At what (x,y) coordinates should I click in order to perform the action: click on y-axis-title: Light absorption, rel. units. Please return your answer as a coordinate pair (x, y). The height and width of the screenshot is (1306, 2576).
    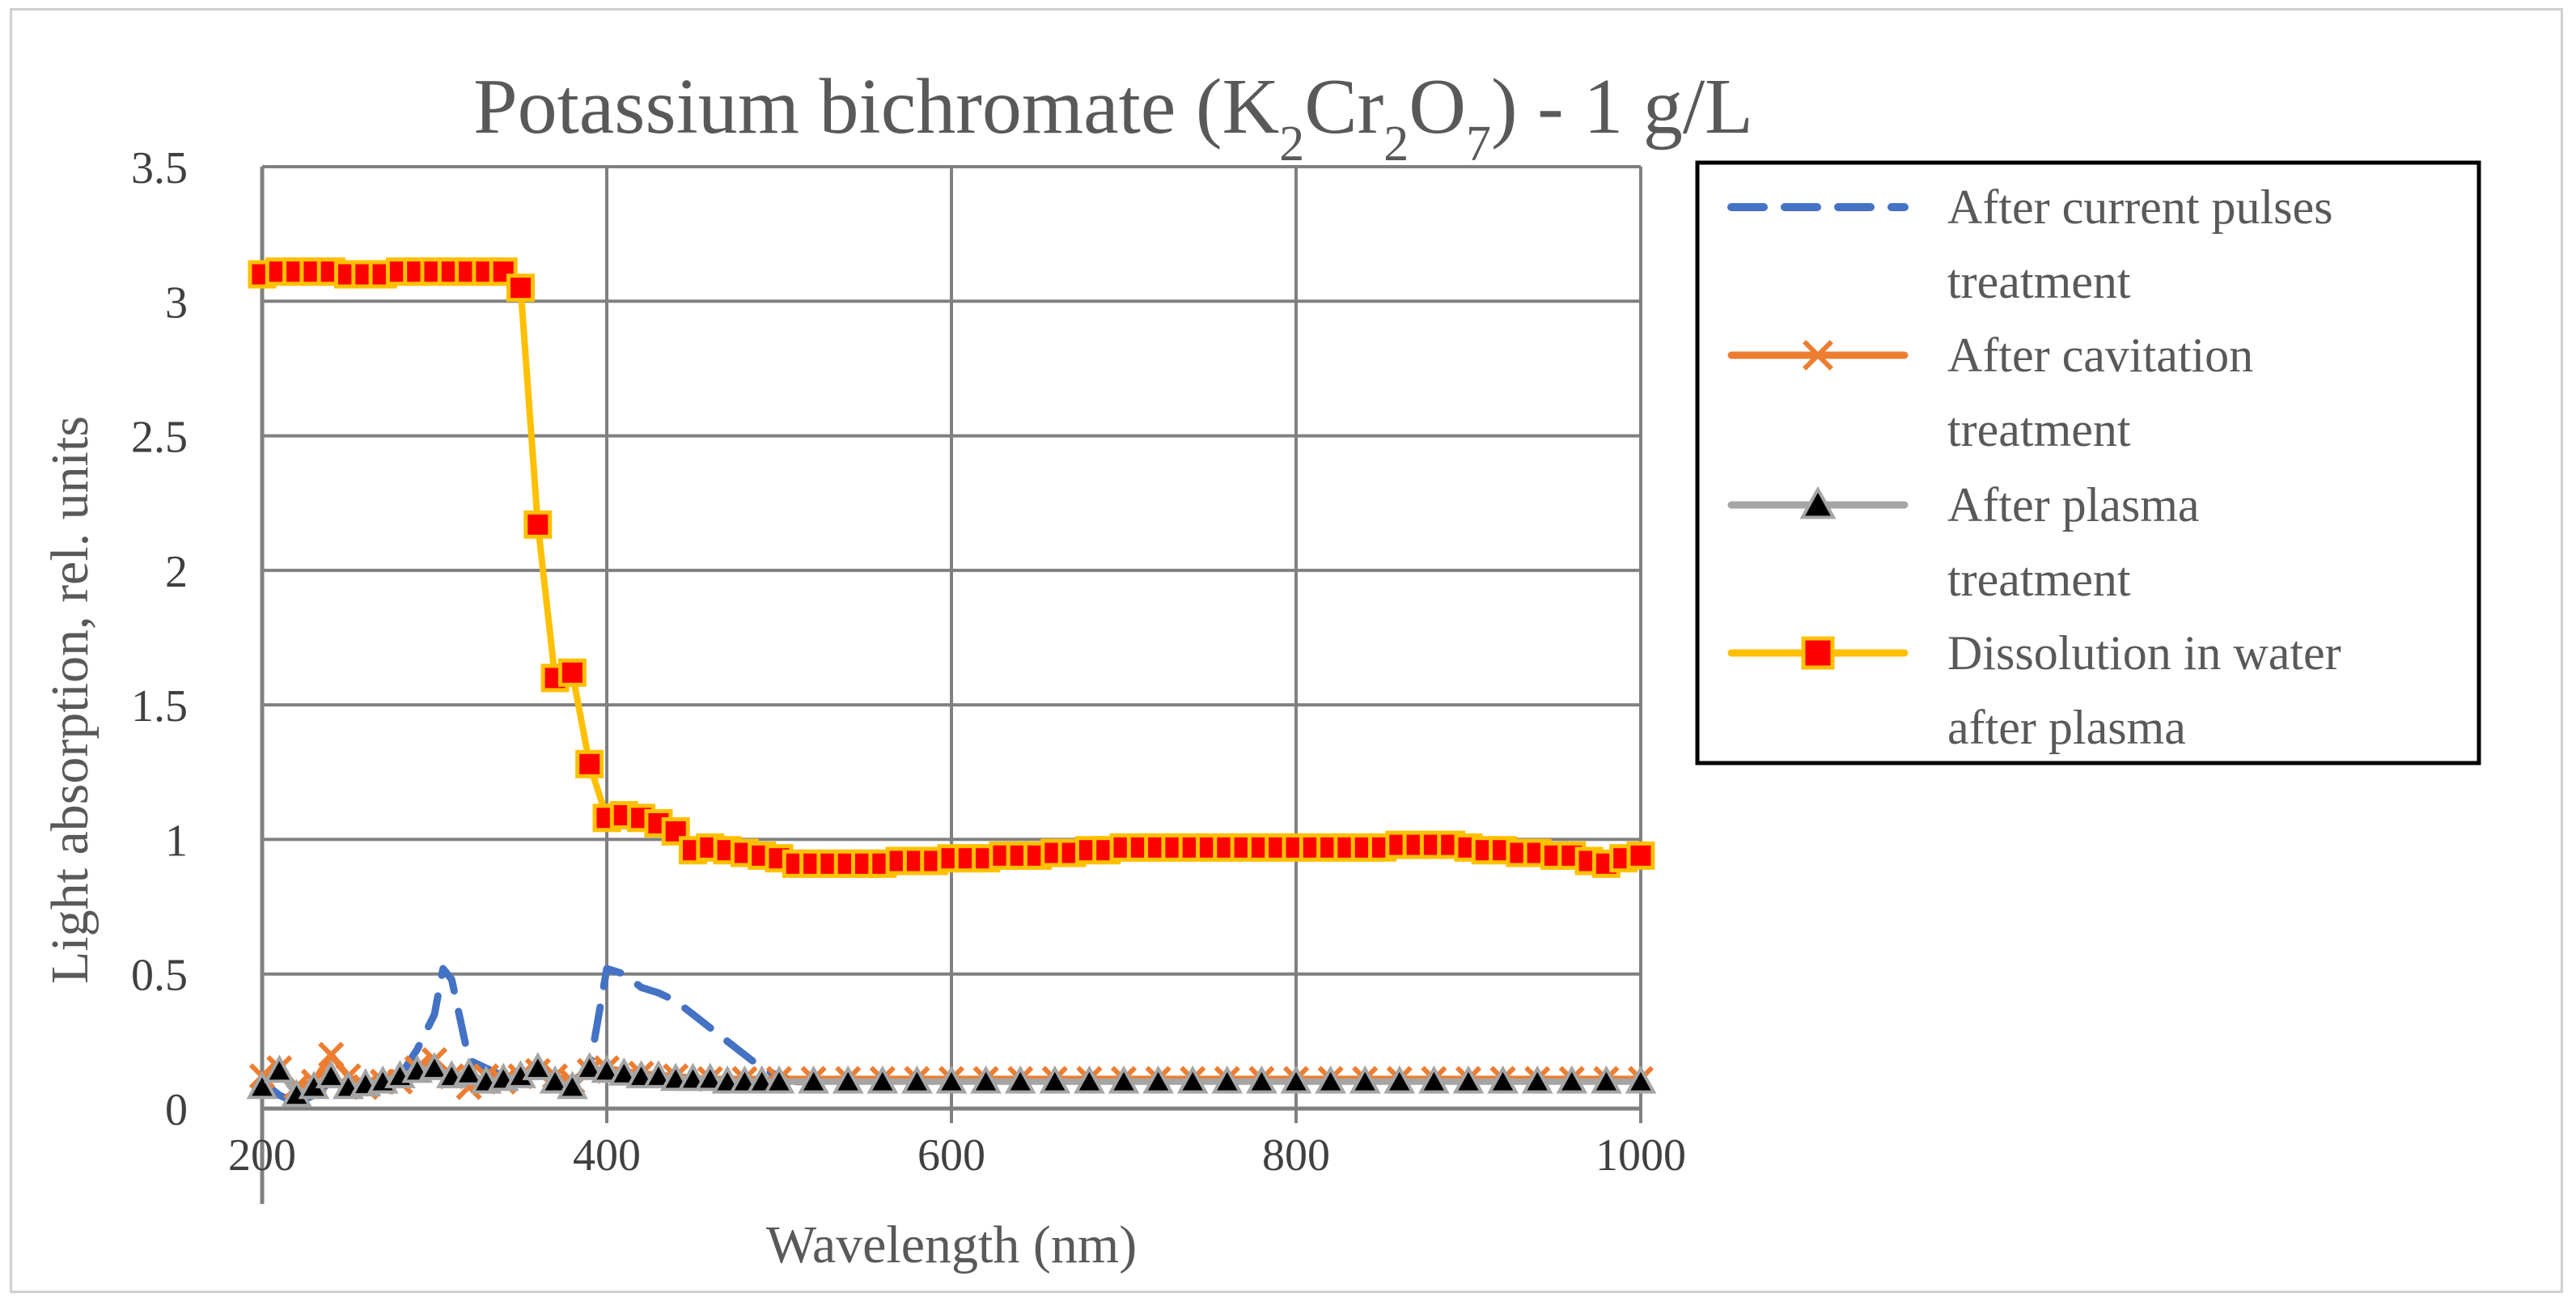
    Looking at the image, I should click on (70, 700).